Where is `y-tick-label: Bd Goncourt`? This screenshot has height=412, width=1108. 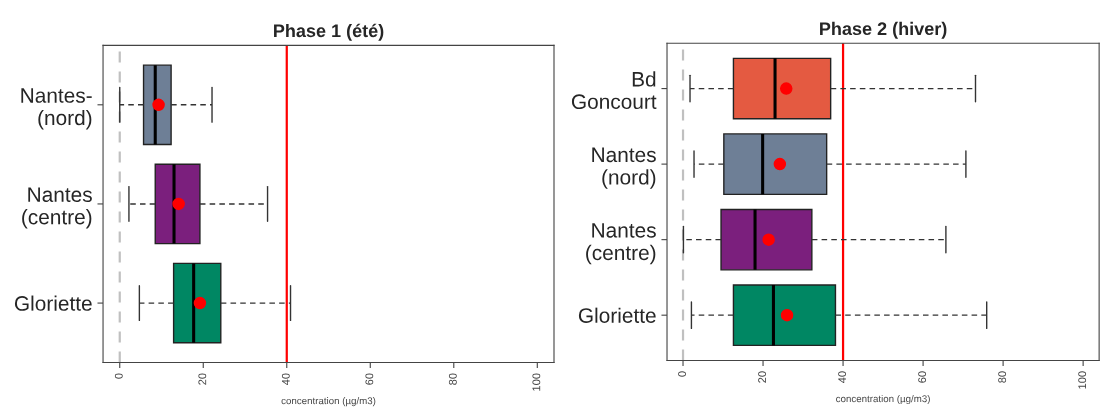
y-tick-label: Bd Goncourt is located at coordinates (614, 90).